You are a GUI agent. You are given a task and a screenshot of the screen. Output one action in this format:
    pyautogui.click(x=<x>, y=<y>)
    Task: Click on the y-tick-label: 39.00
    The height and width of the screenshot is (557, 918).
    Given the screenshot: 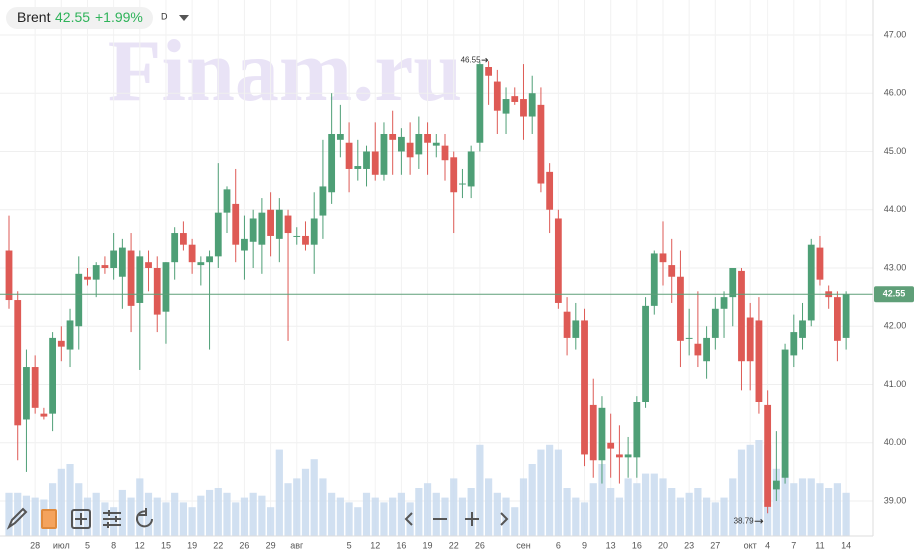 What is the action you would take?
    pyautogui.click(x=895, y=500)
    